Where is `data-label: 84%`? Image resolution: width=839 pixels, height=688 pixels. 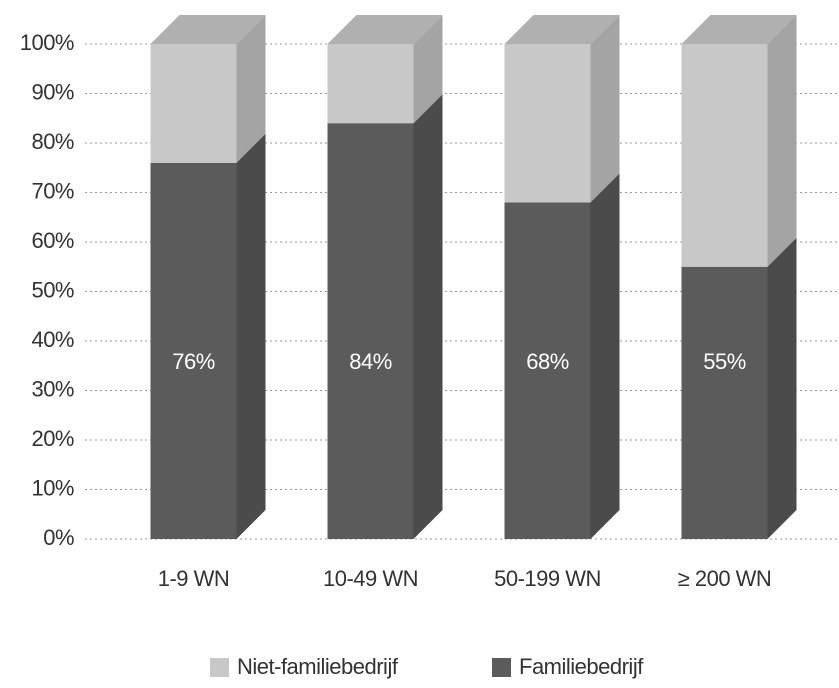 data-label: 84% is located at coordinates (370, 361).